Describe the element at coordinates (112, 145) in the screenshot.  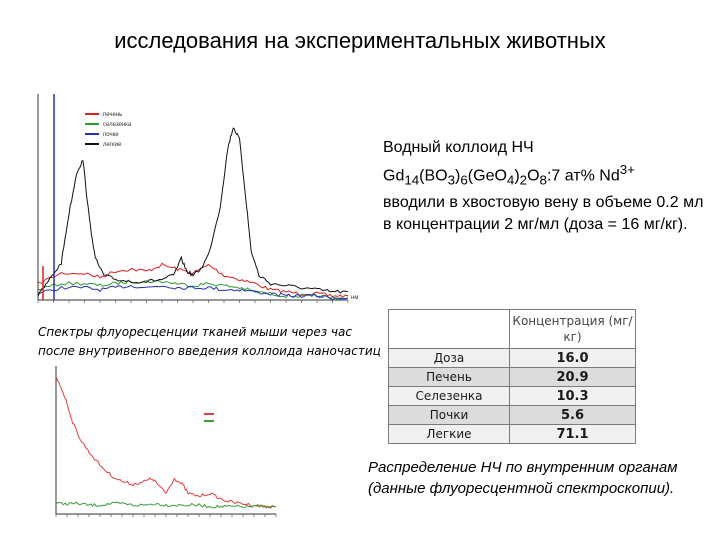
I see `legend-label: легкие` at that location.